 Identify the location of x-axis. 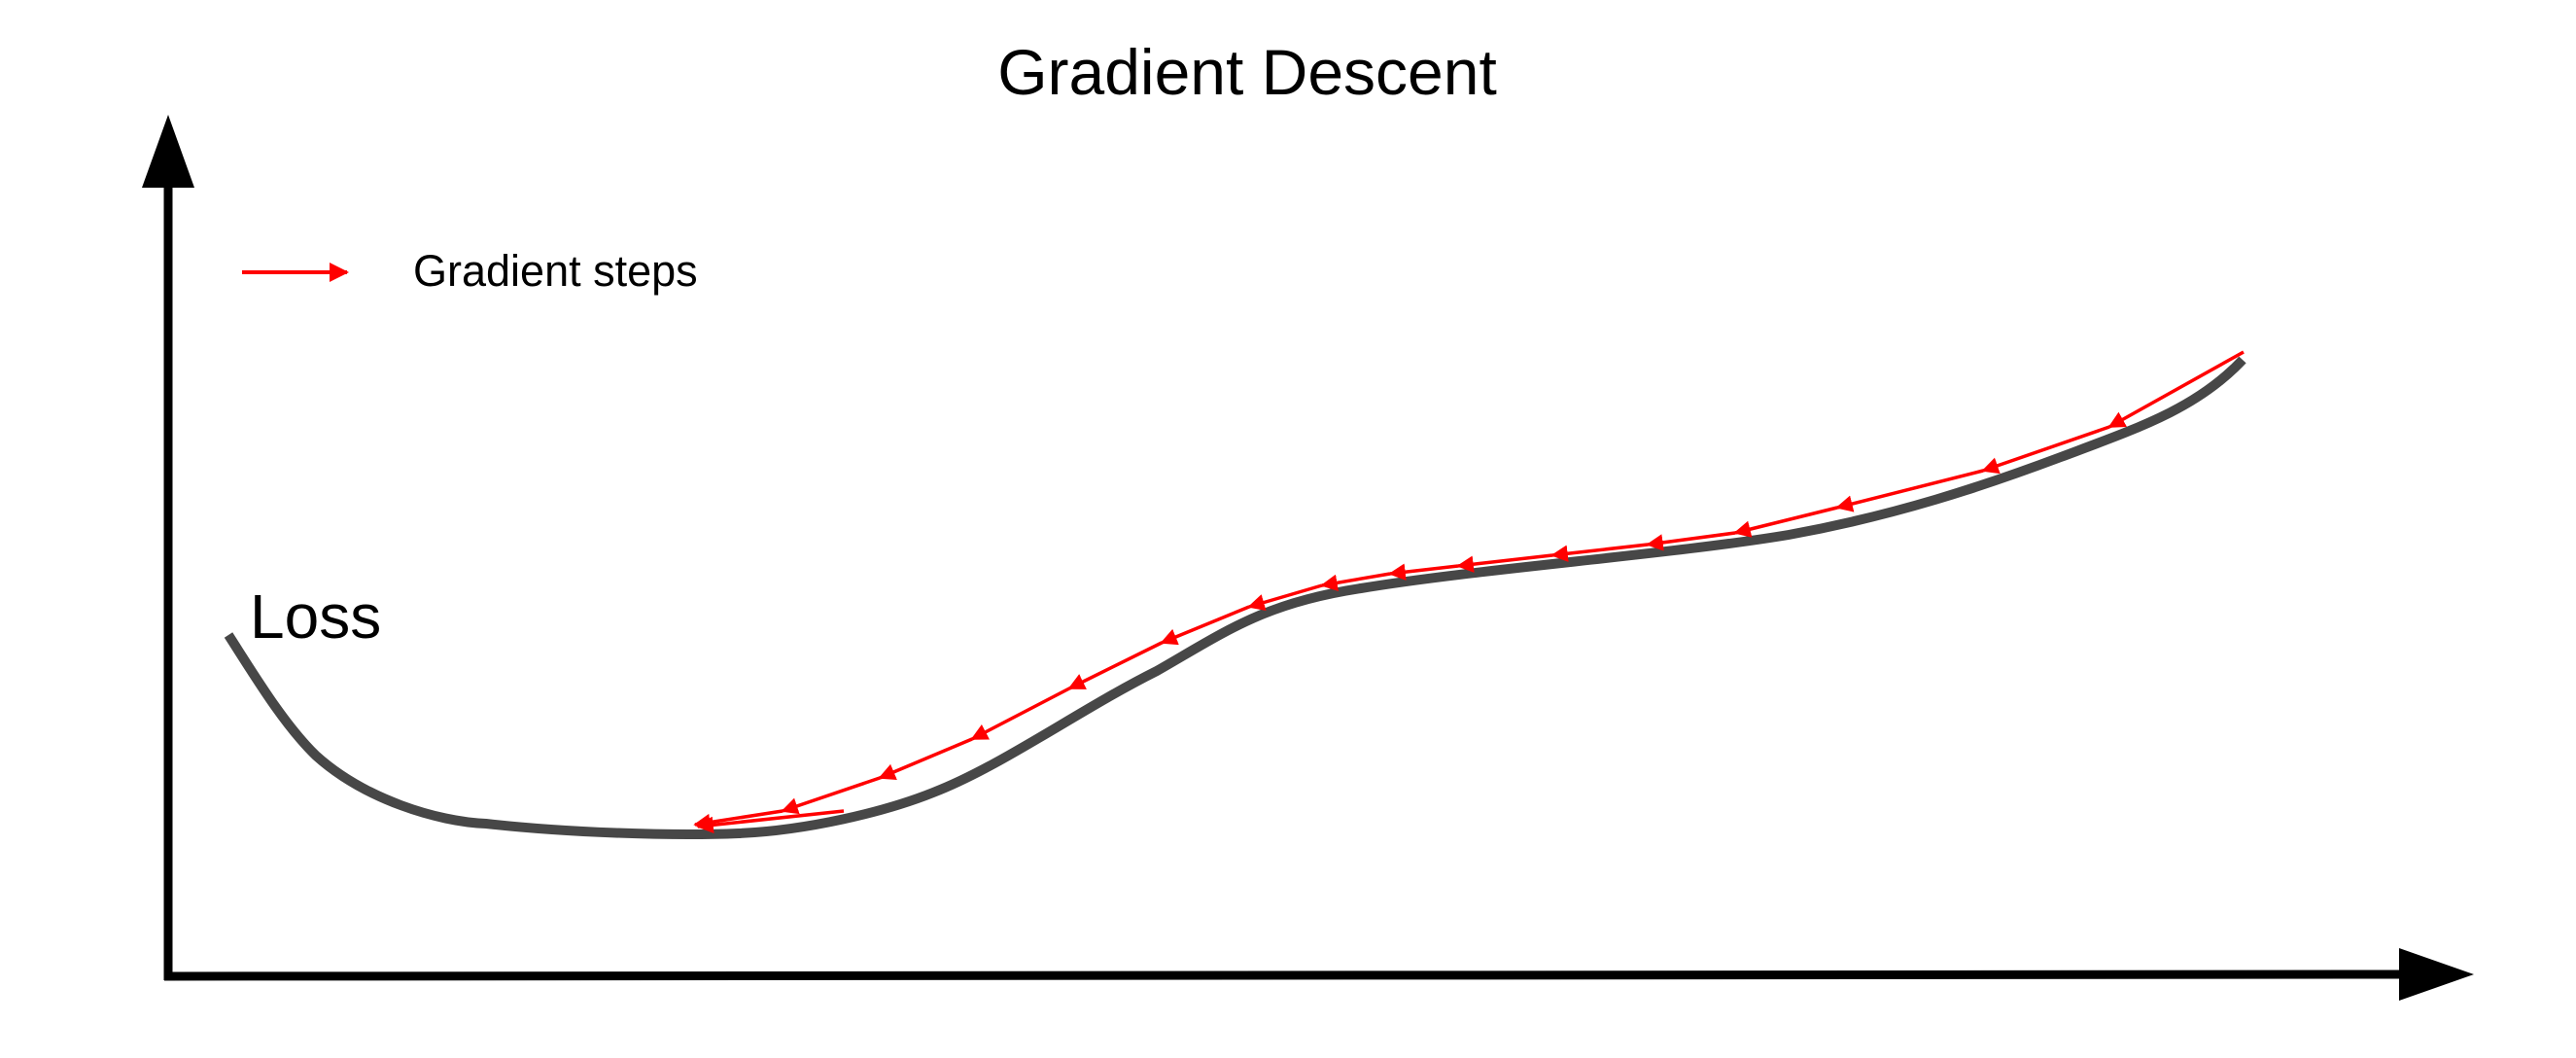
(1283, 975).